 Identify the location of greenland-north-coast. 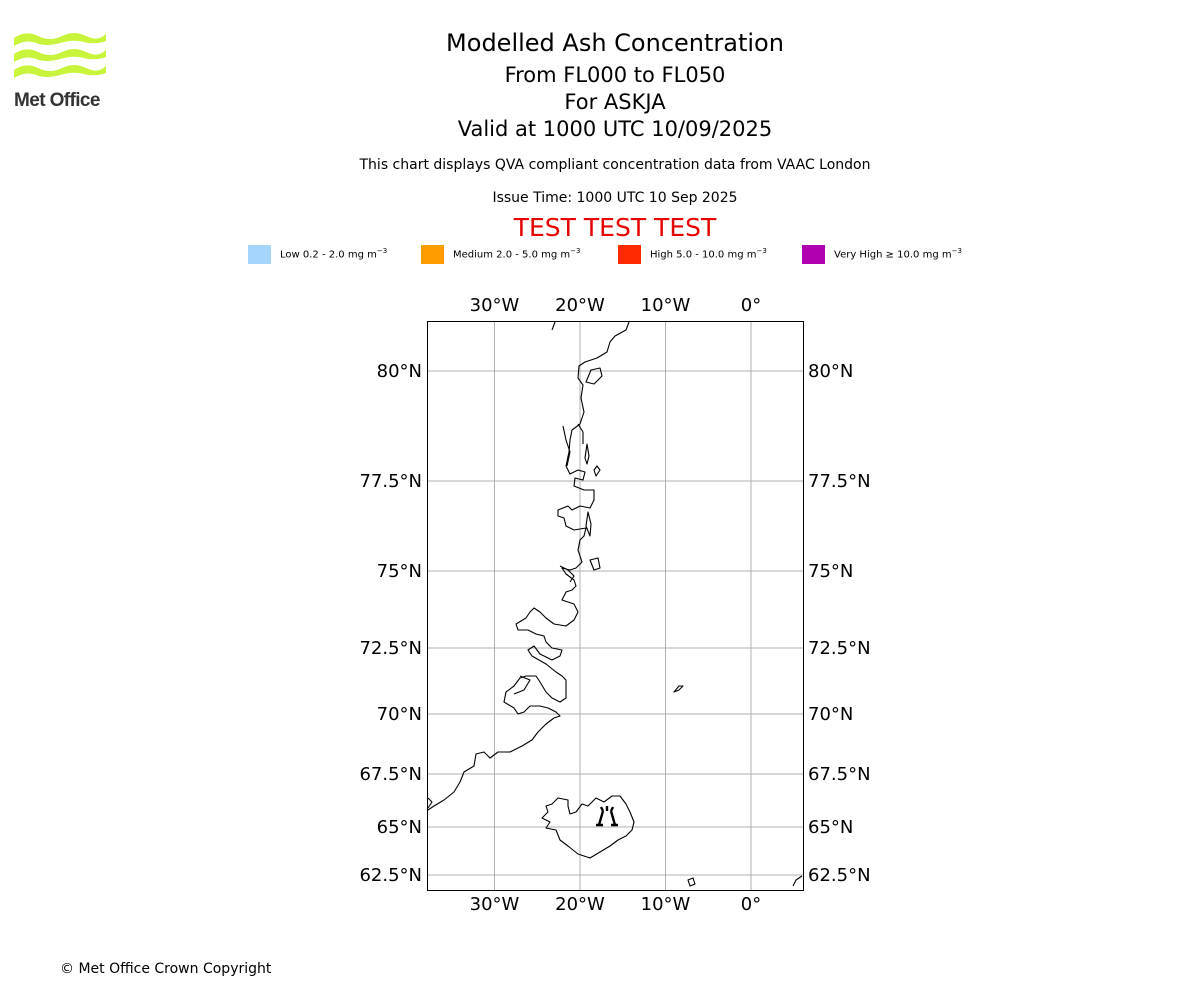
(553, 326).